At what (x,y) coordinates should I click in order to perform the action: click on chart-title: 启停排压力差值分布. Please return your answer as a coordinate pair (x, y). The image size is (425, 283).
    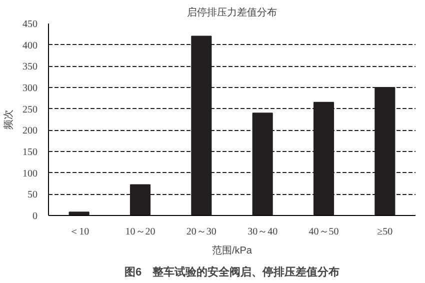
    Looking at the image, I should click on (232, 12).